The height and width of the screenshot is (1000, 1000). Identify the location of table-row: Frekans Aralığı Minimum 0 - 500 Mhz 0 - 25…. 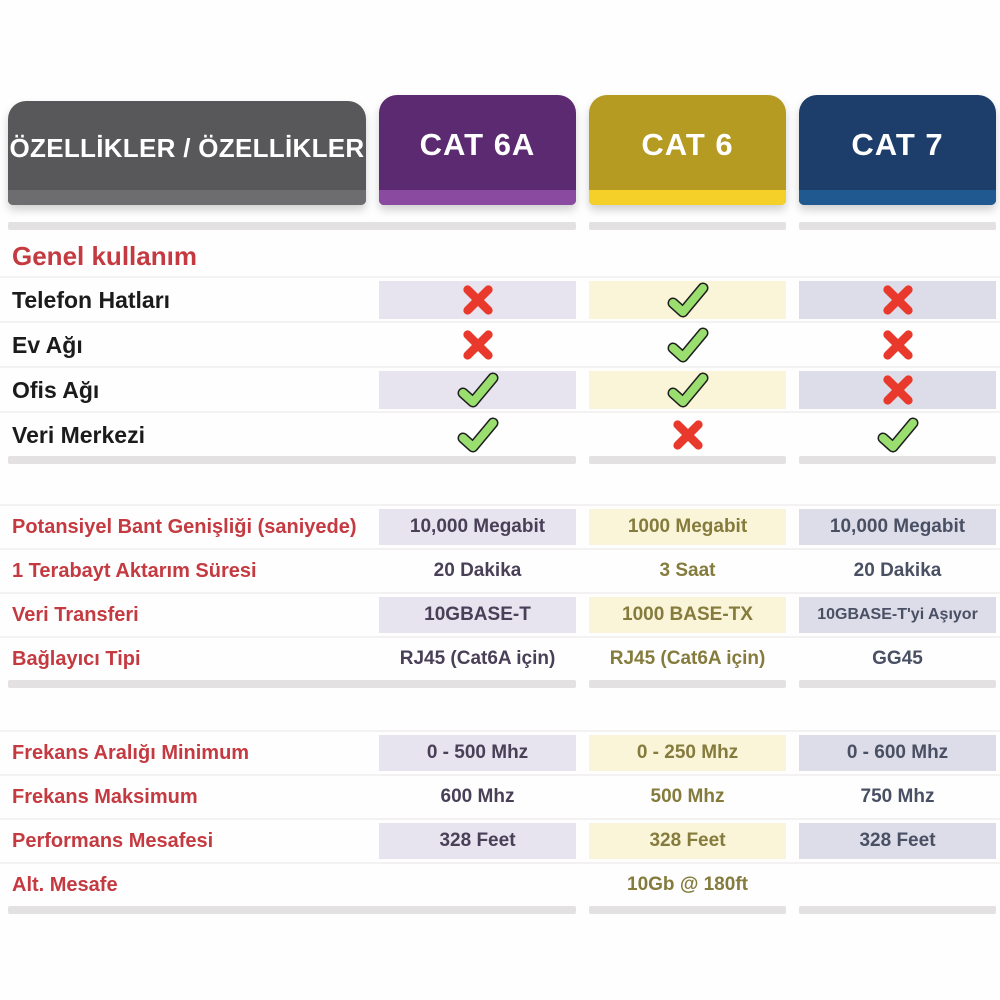
(500, 752).